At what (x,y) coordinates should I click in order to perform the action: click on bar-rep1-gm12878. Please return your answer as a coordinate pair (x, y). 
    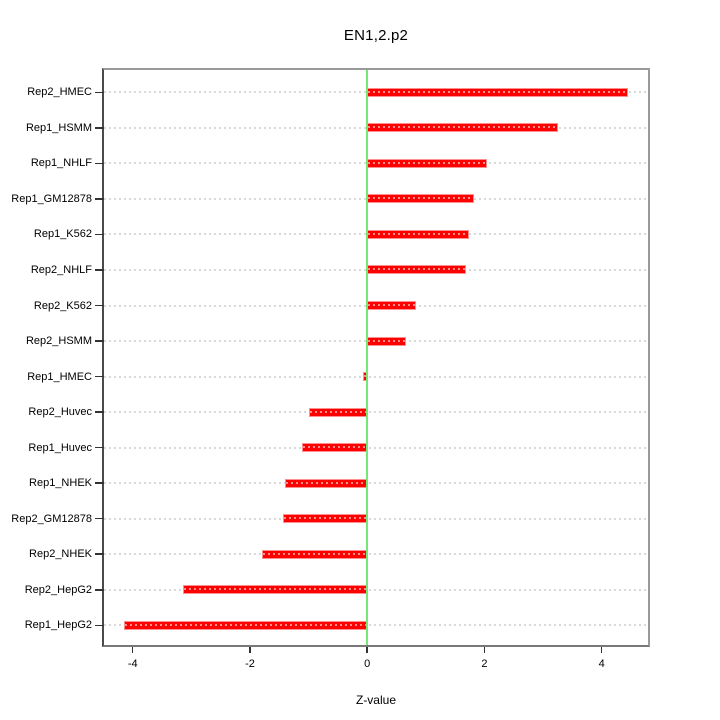
    Looking at the image, I should click on (421, 199).